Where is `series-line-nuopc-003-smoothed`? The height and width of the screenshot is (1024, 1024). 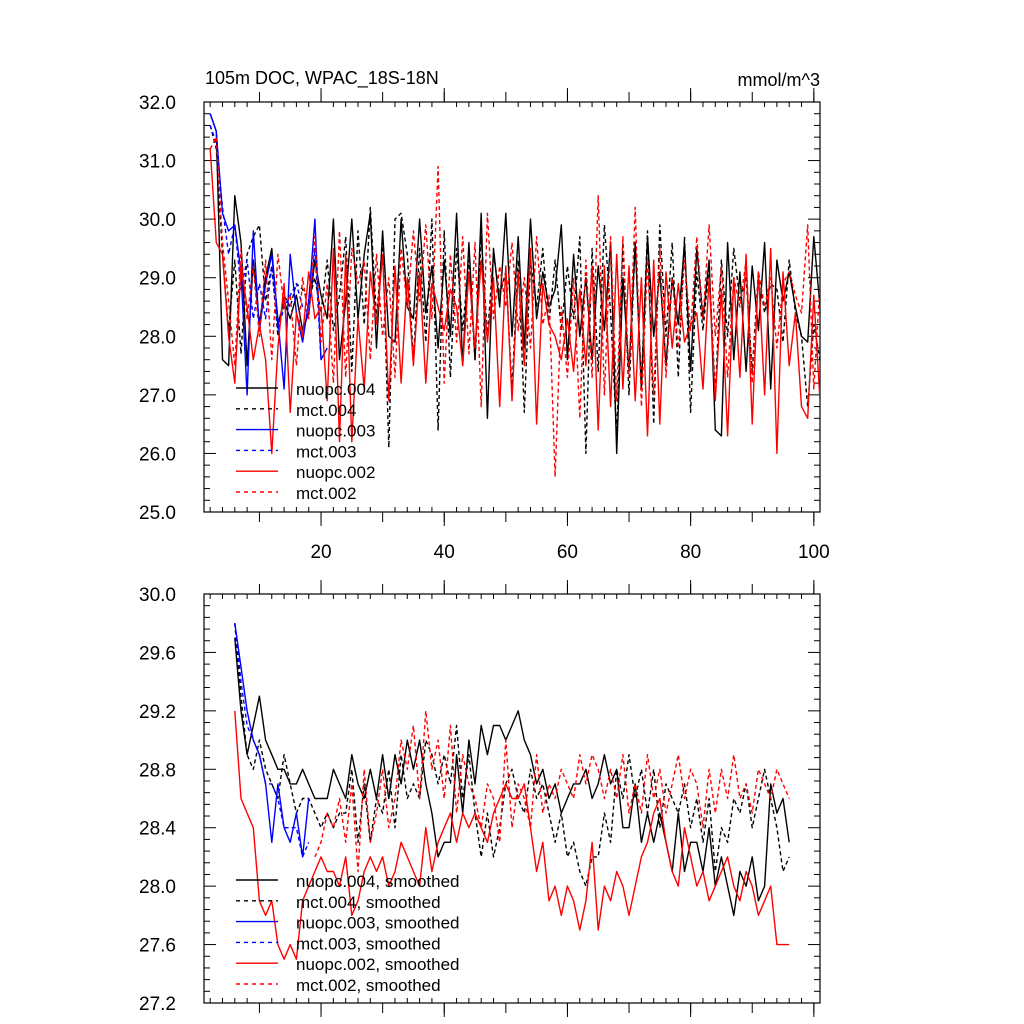 series-line-nuopc-003-smoothed is located at coordinates (272, 740).